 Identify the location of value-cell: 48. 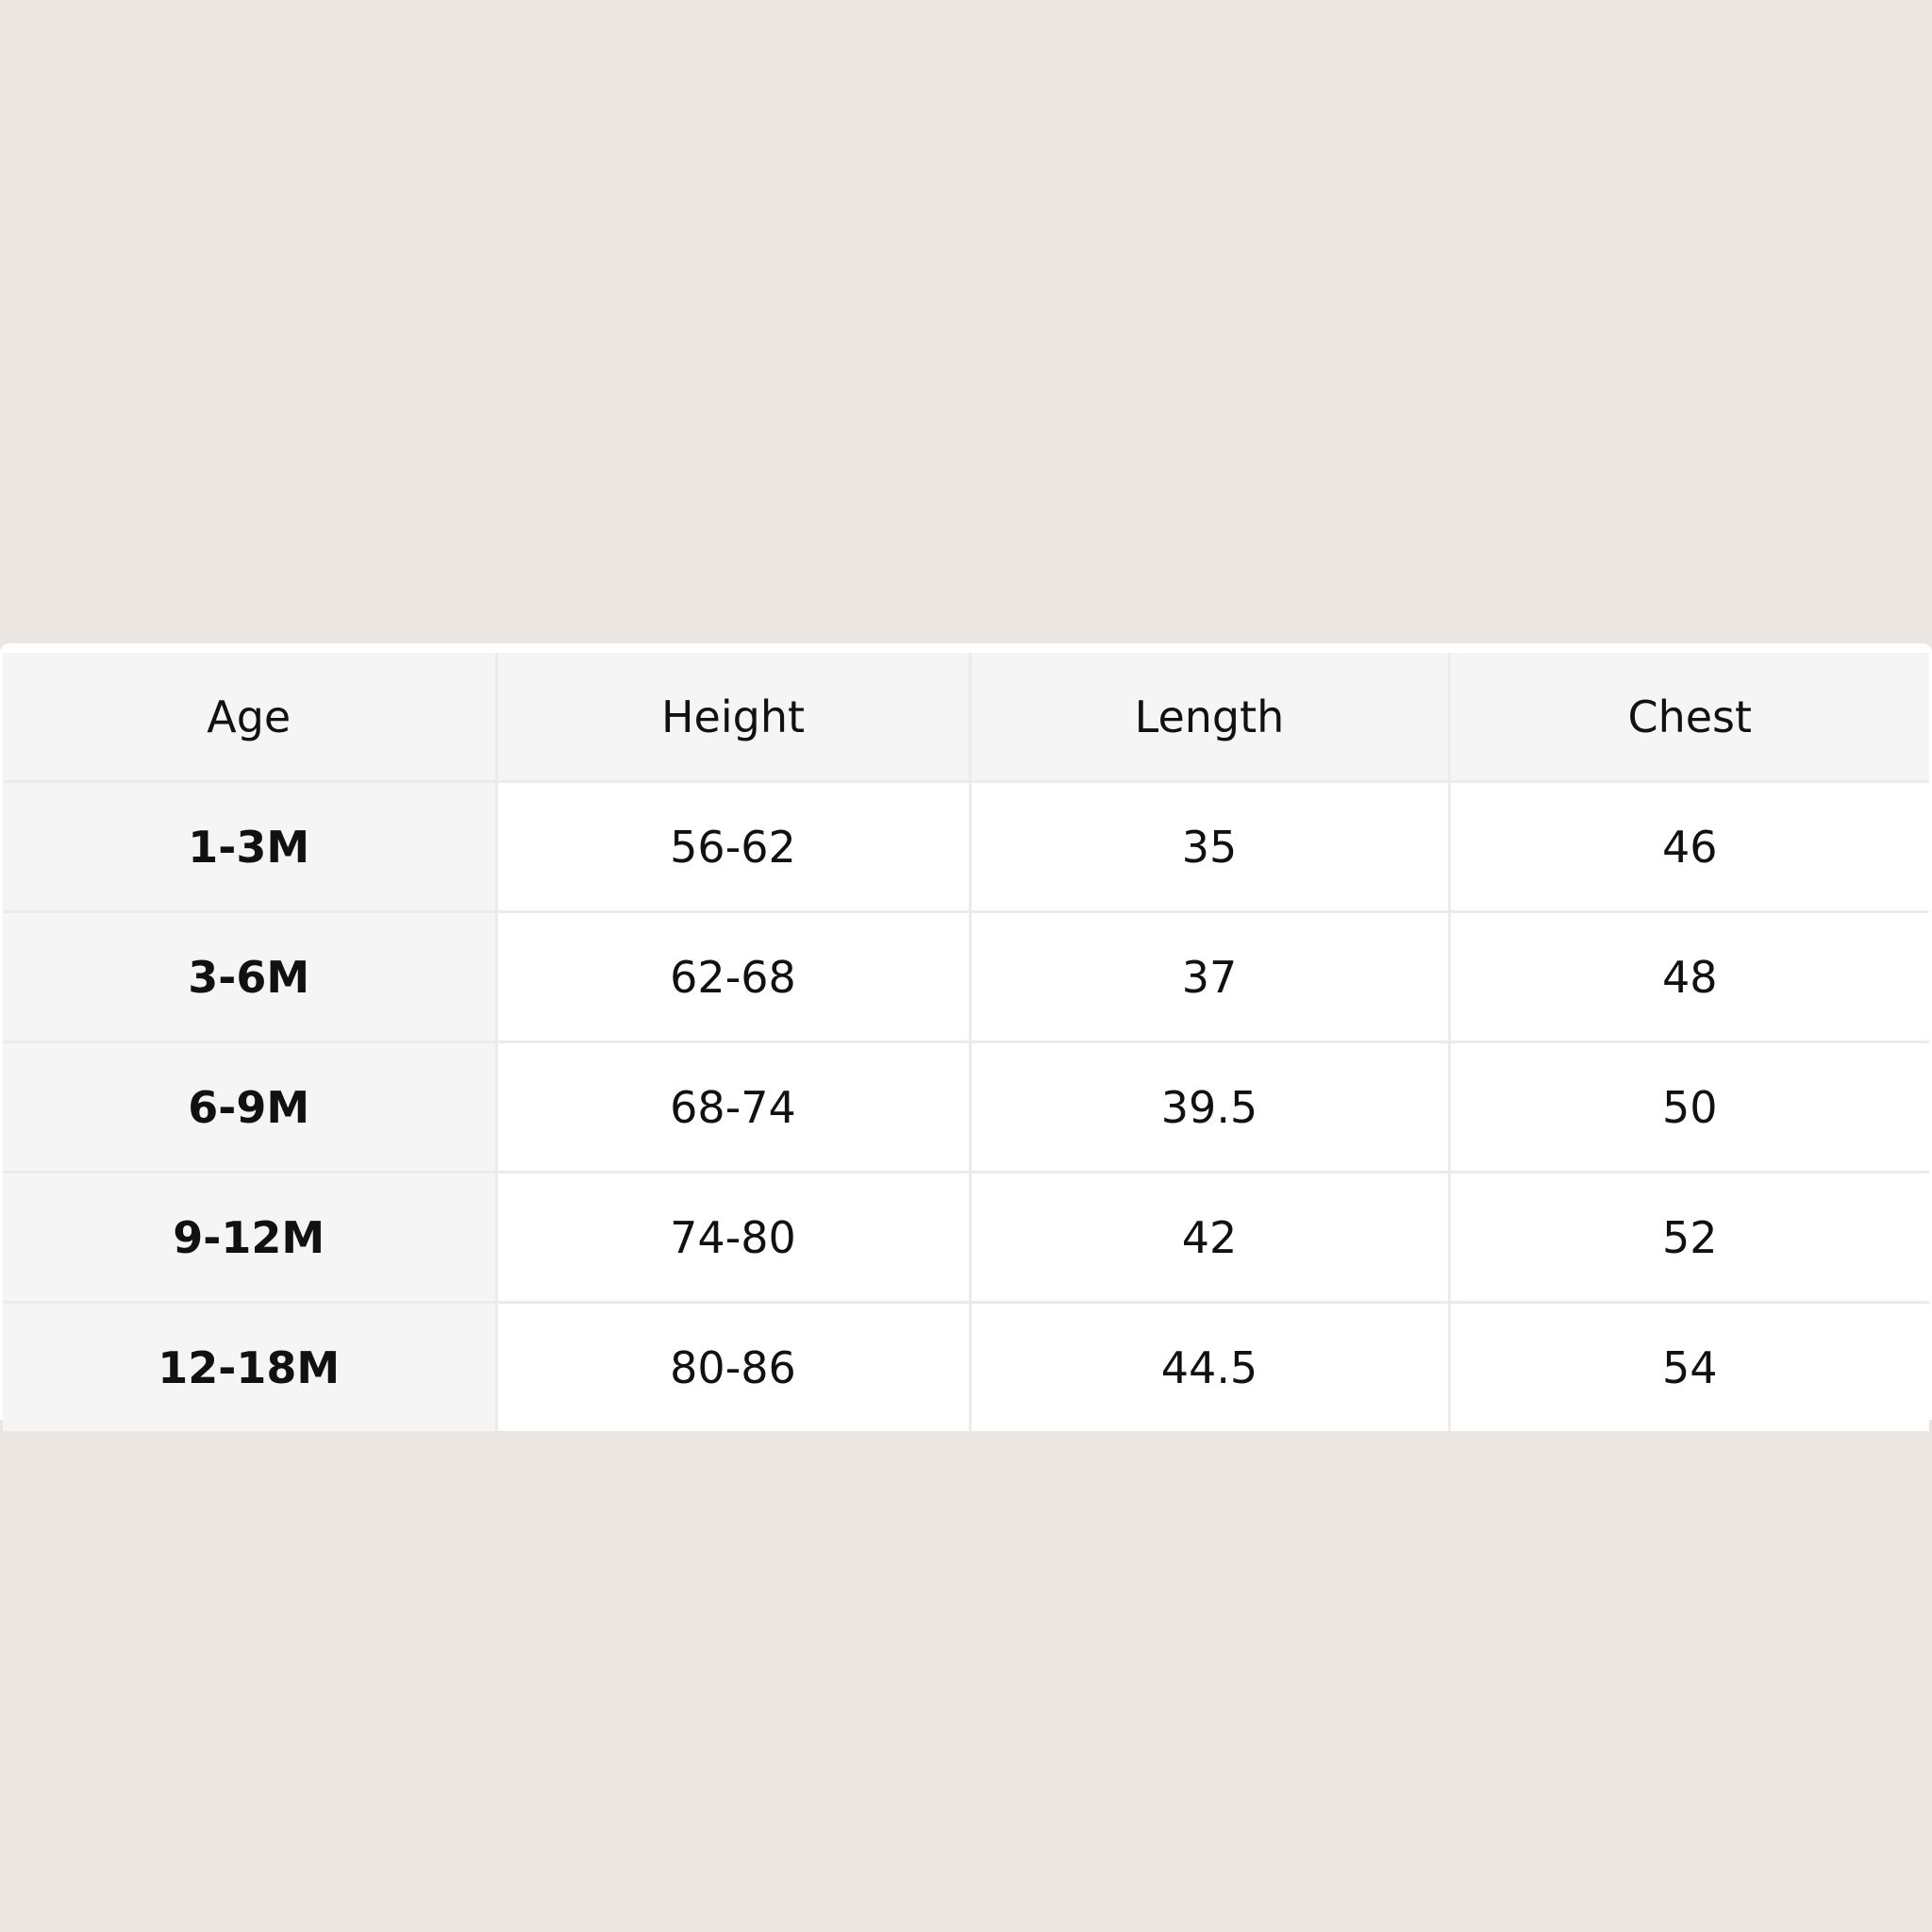
(1688, 976).